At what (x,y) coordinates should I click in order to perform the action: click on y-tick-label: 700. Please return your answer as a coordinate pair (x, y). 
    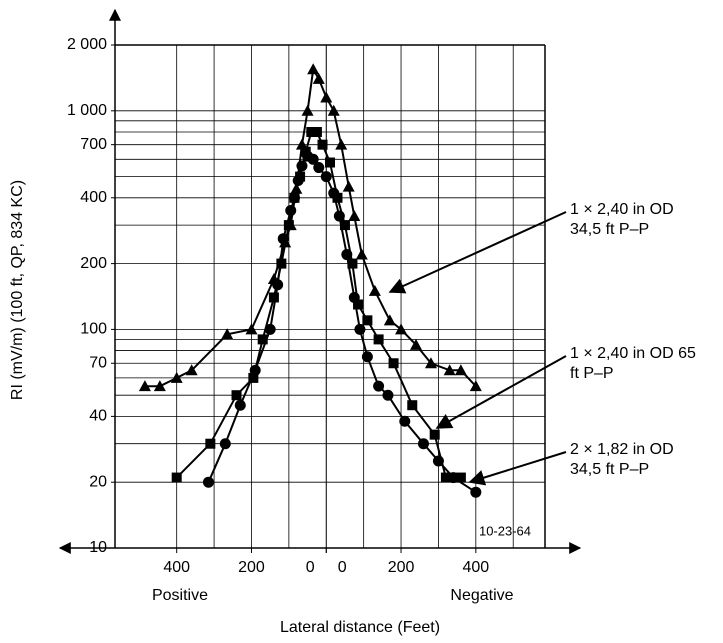
    Looking at the image, I should click on (93, 144).